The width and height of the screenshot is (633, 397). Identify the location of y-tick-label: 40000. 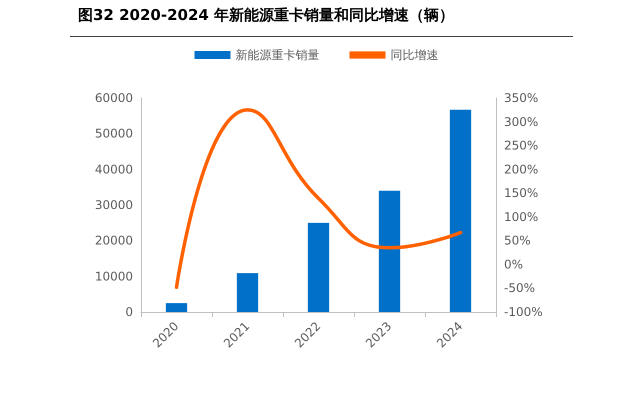
(113, 169).